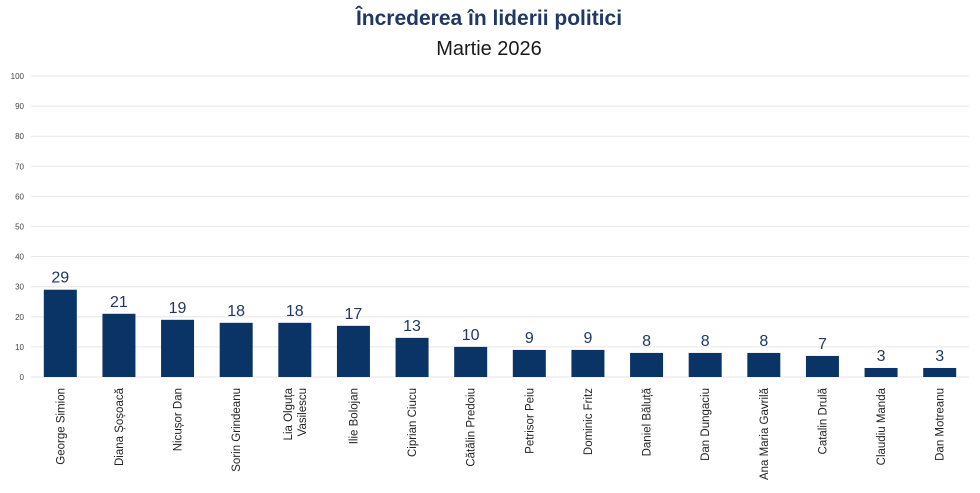 This screenshot has width=980, height=493. Describe the element at coordinates (19, 196) in the screenshot. I see `y-tick-label: 60` at that location.